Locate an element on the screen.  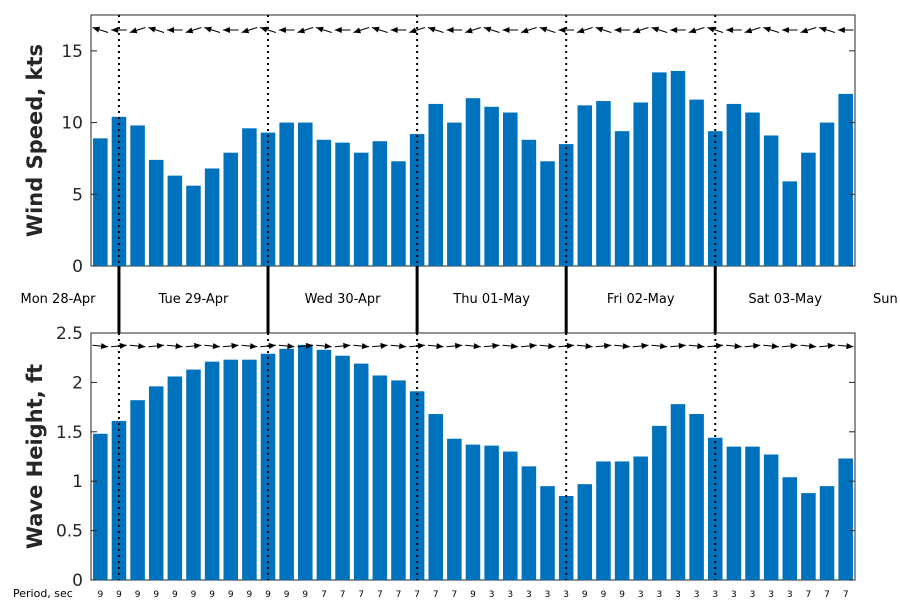
y-tick-label: 0.5 is located at coordinates (69, 532).